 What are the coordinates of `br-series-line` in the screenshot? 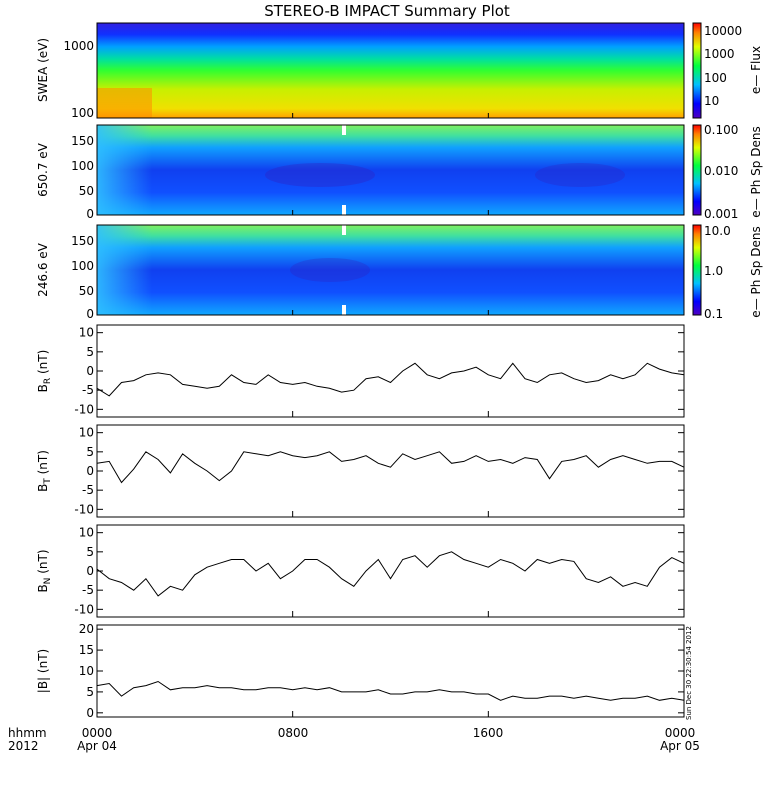 It's located at (390, 379).